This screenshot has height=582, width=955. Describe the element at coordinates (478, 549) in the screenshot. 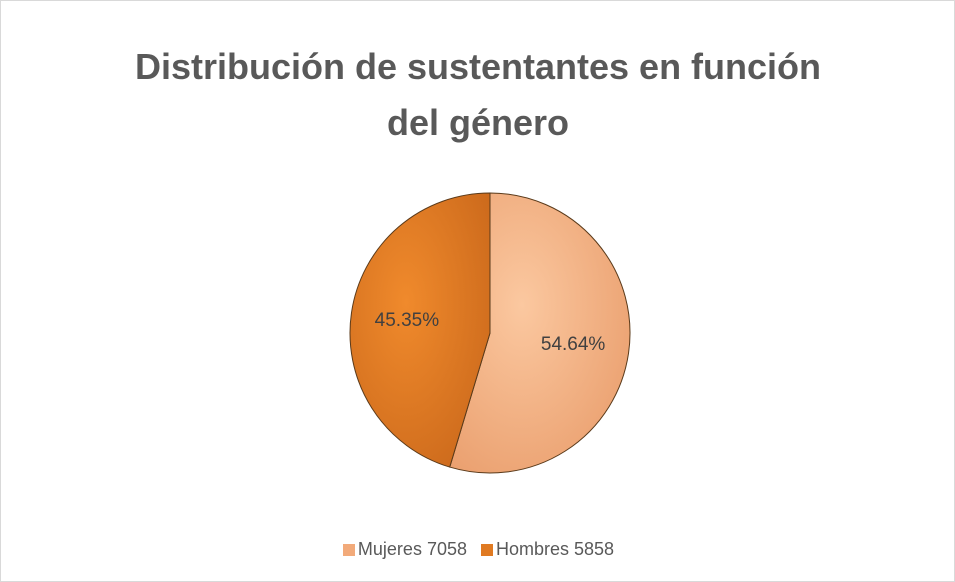

I see `legend: Mujeres 7058 Hombres 5858` at that location.